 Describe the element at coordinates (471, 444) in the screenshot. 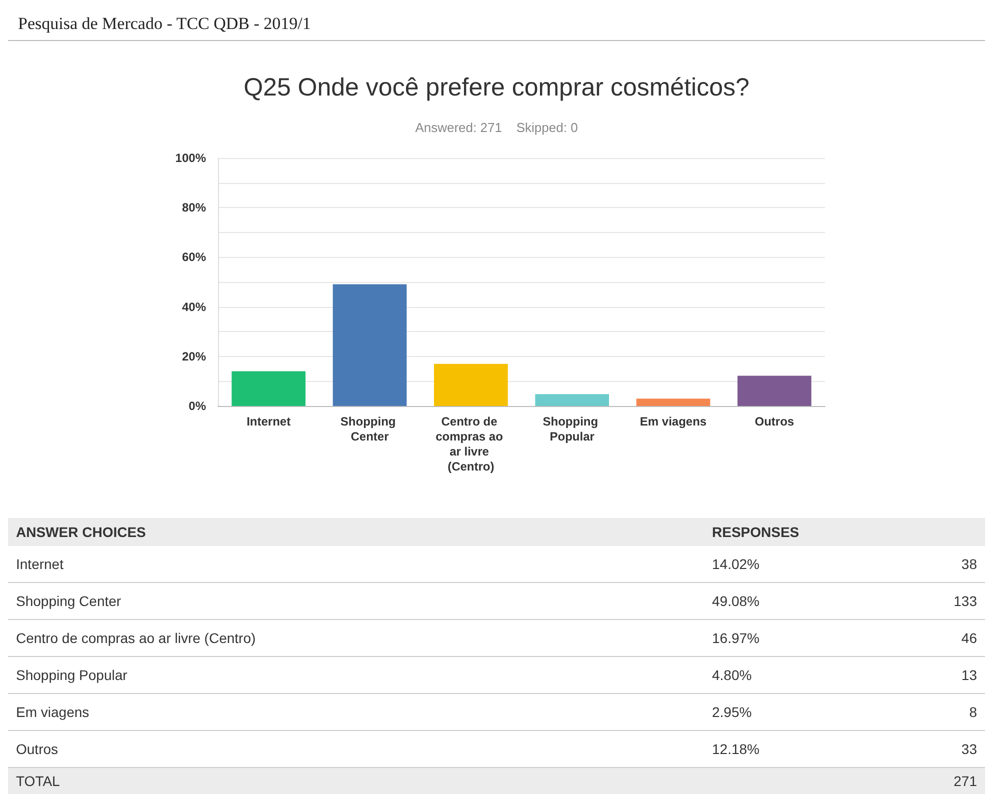

I see `x-tick-label: Centro de compras ao ar livre (Centro)` at that location.